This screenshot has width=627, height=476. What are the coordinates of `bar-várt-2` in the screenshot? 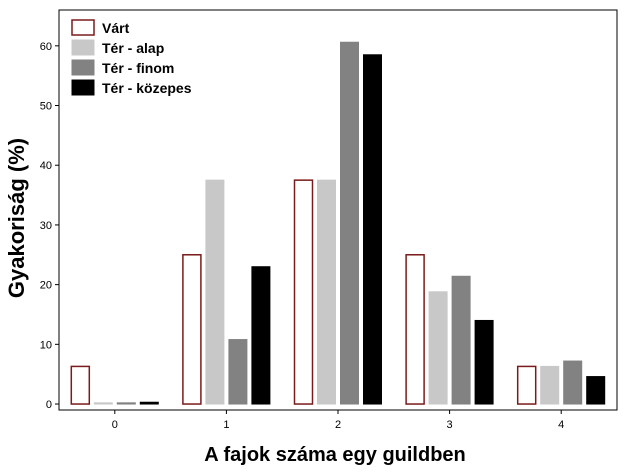 It's located at (303, 292).